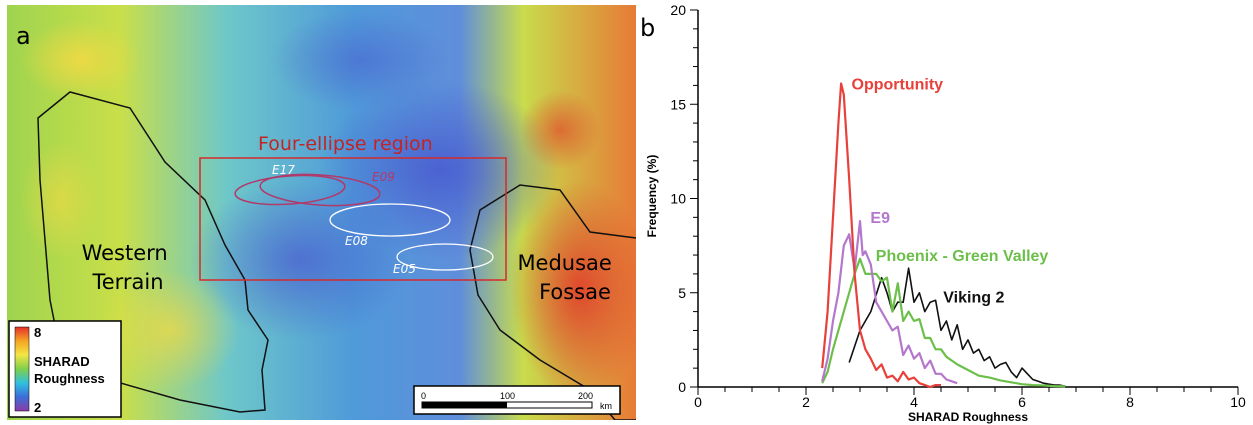  What do you see at coordinates (880, 218) in the screenshot?
I see `series-label-e9: E9` at bounding box center [880, 218].